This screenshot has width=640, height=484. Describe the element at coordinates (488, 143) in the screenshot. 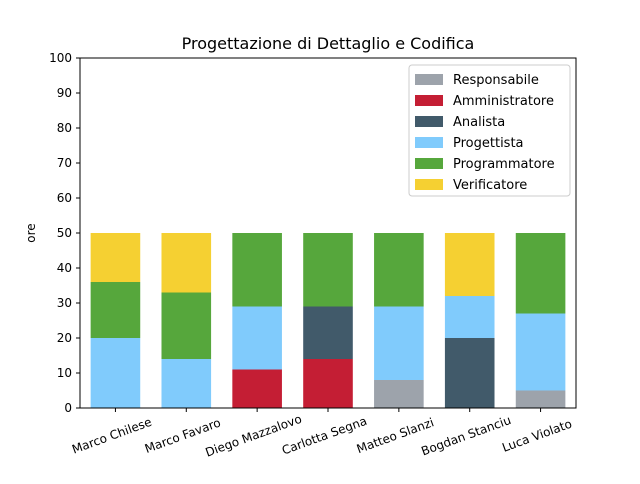

I see `legend-label: Progettista` at that location.